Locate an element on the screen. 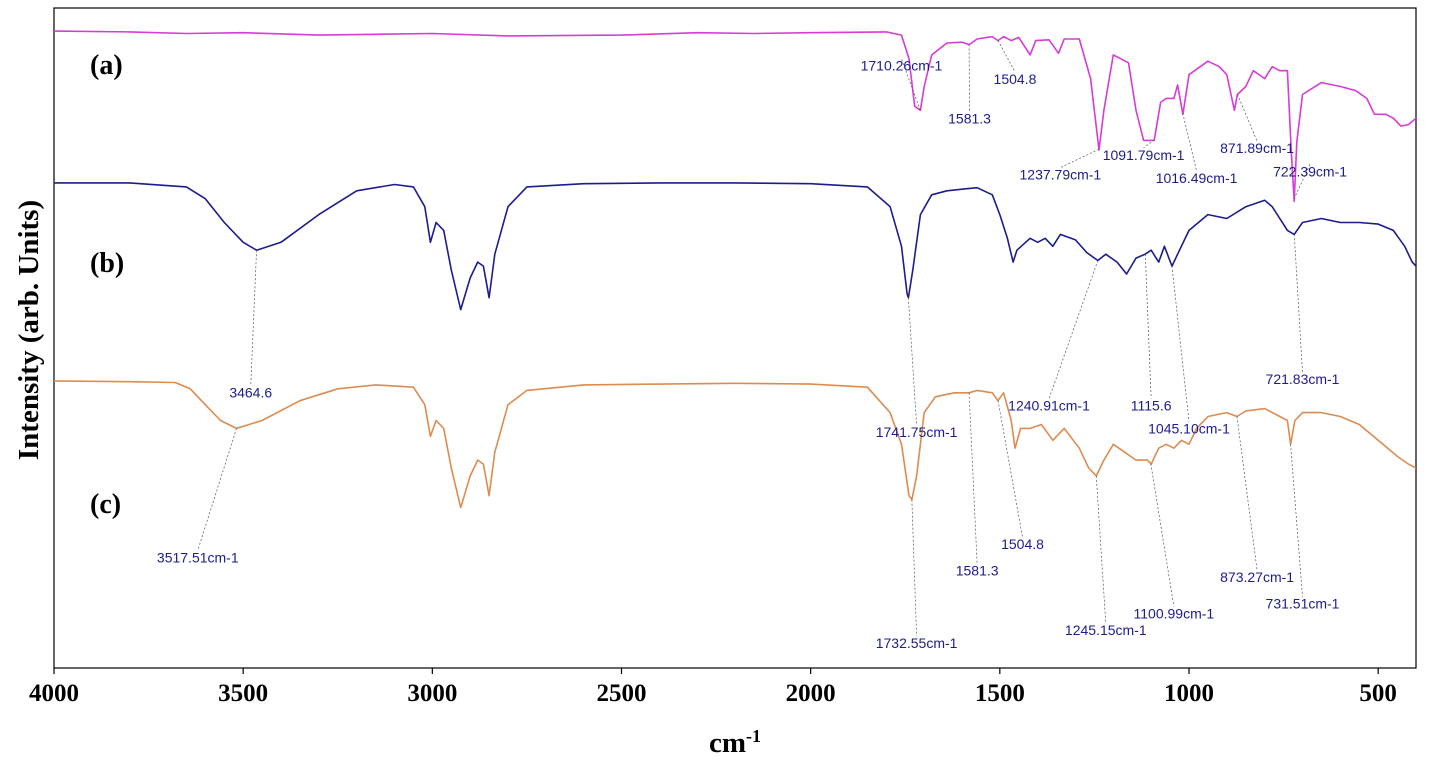  panel-label-b: (b) is located at coordinates (107, 263).